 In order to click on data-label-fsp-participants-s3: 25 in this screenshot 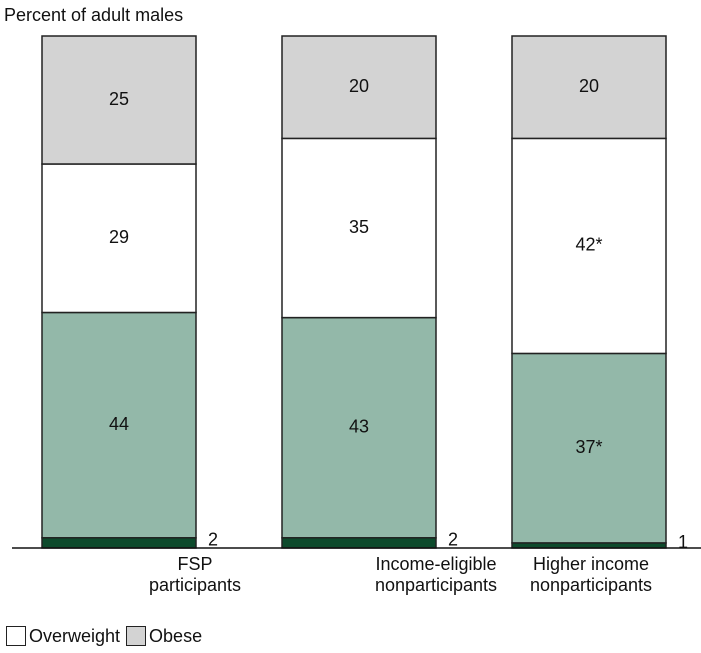, I will do `click(119, 99)`.